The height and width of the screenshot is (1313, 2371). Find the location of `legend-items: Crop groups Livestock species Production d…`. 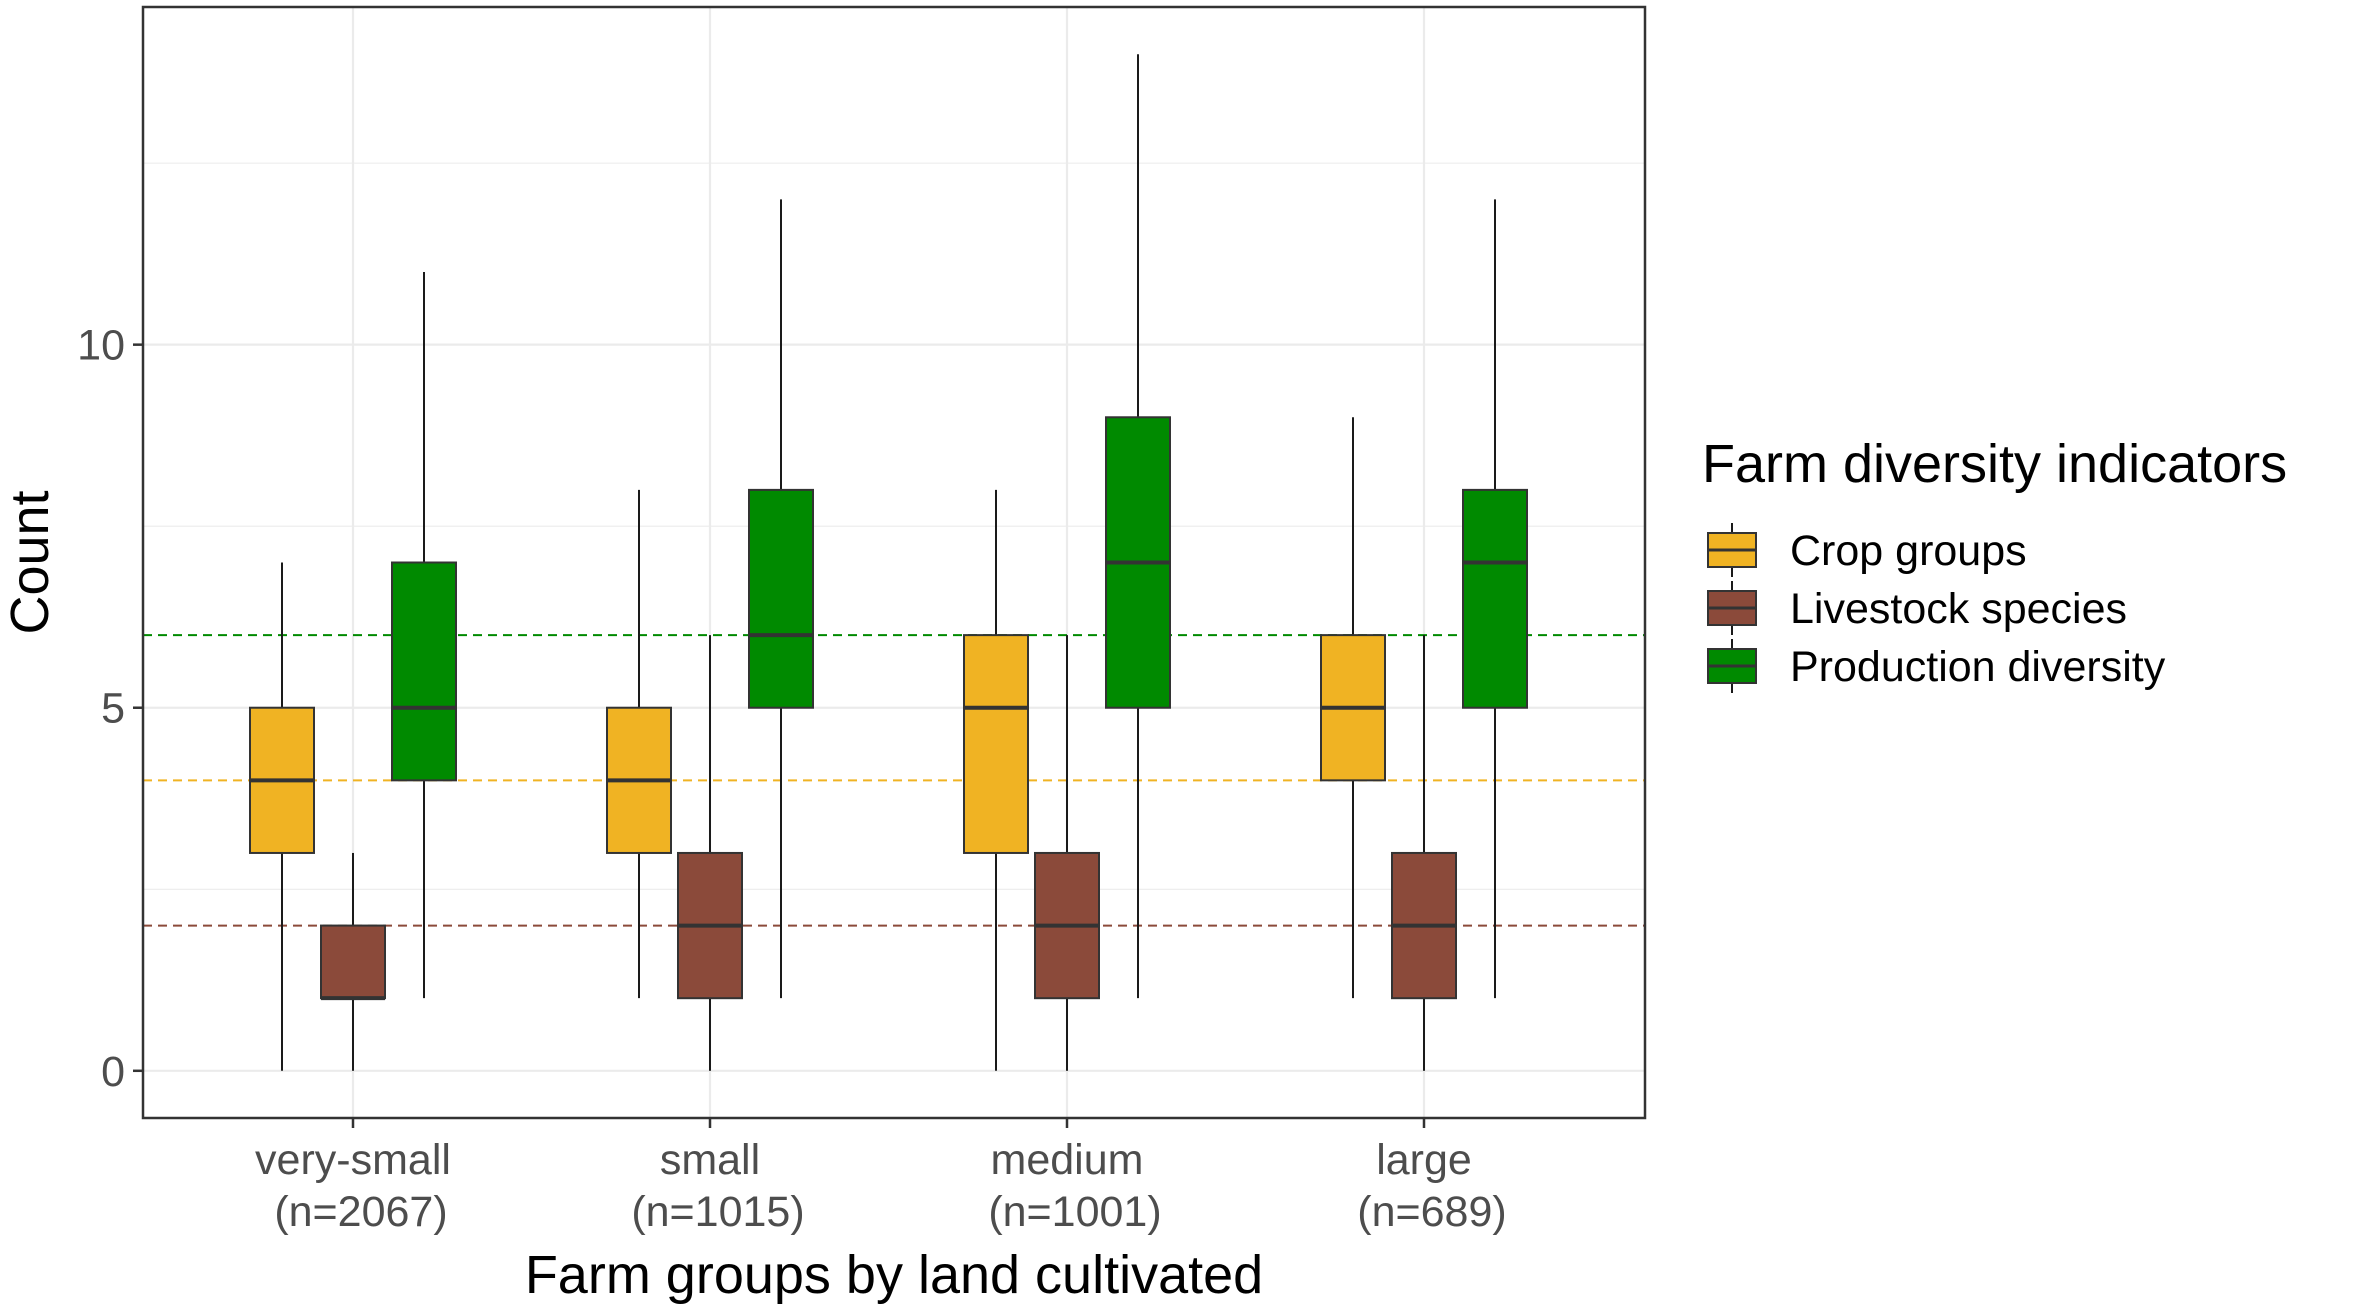

legend-items: Crop groups Livestock species Production d… is located at coordinates (1936, 608).